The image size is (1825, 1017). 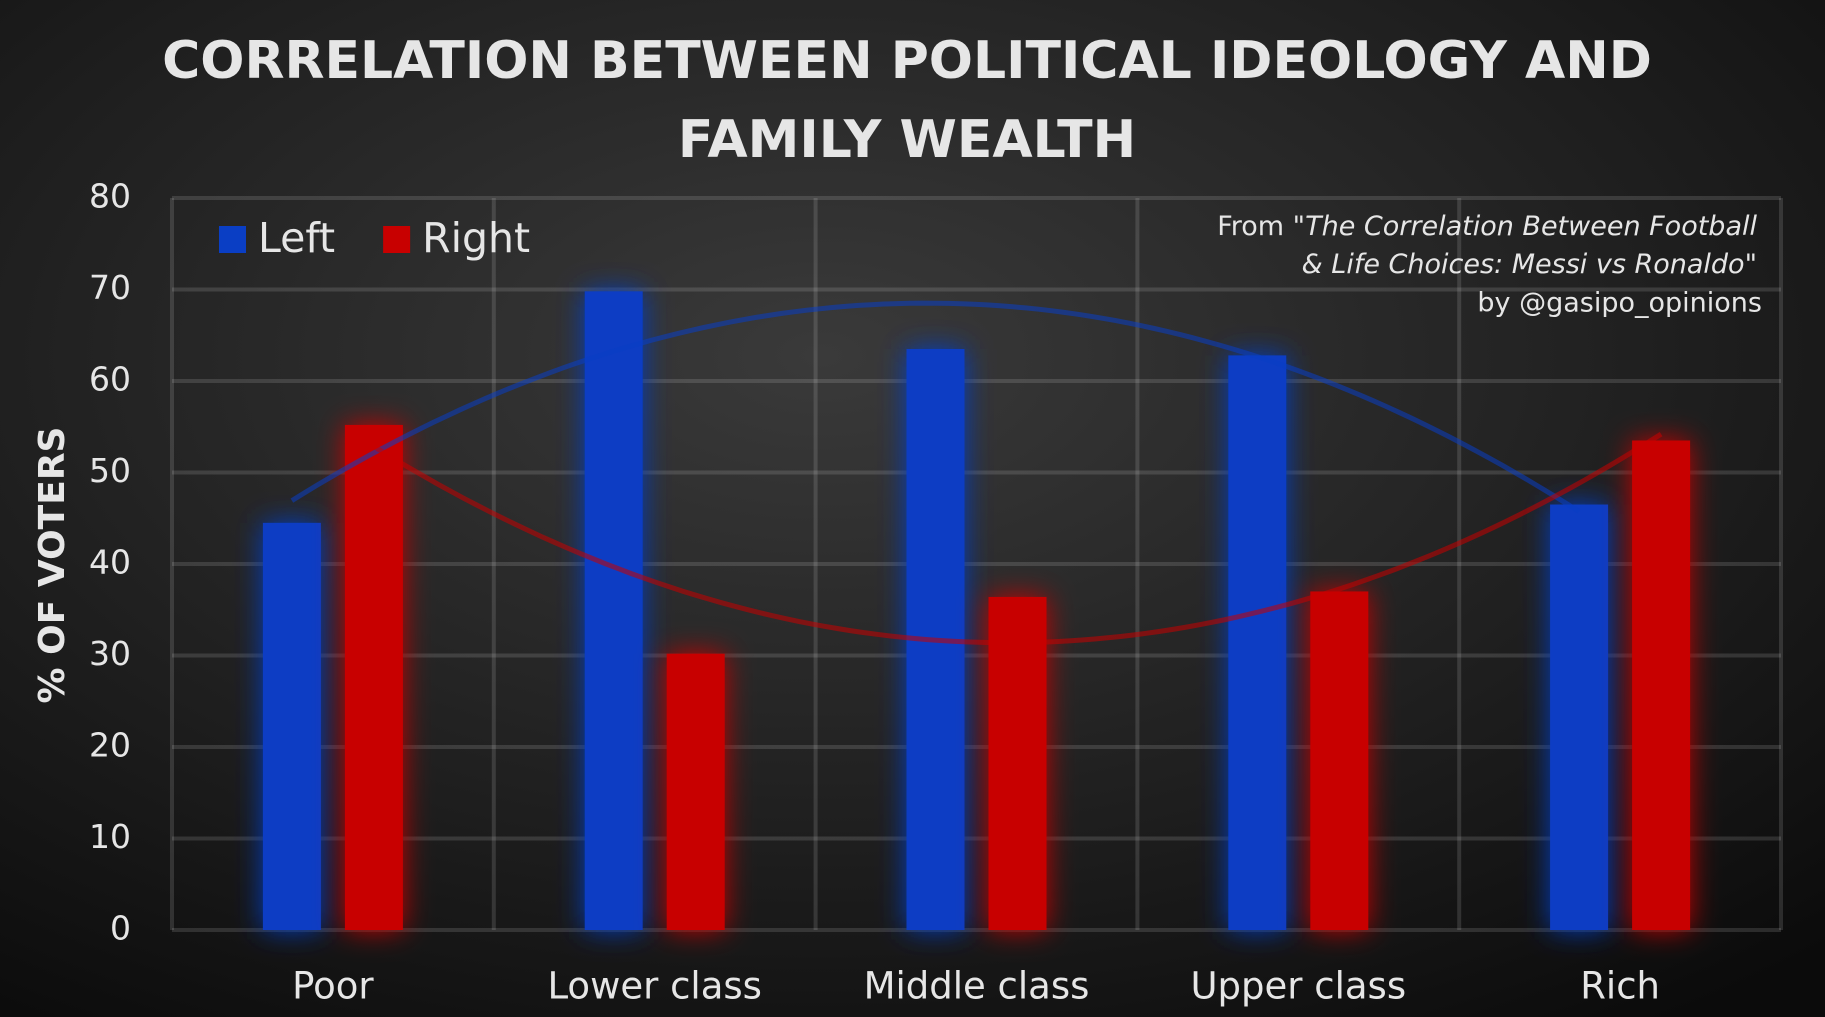 I want to click on annotation: & Life Choices: Messi vs Ronaldo", so click(x=1529, y=264).